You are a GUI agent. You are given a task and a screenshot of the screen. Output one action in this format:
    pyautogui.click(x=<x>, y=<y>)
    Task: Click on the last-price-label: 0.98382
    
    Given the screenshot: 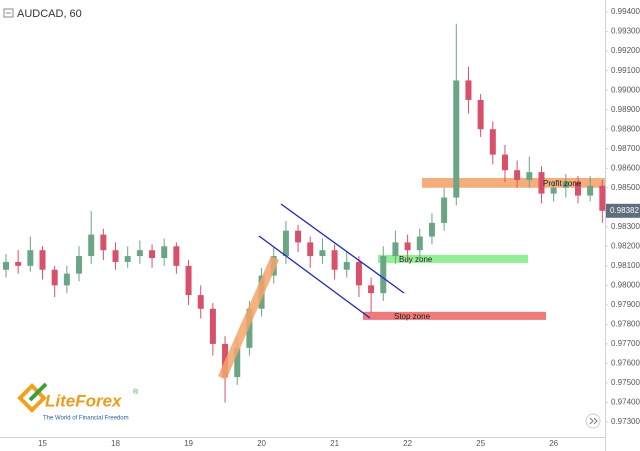 What is the action you would take?
    pyautogui.click(x=624, y=210)
    